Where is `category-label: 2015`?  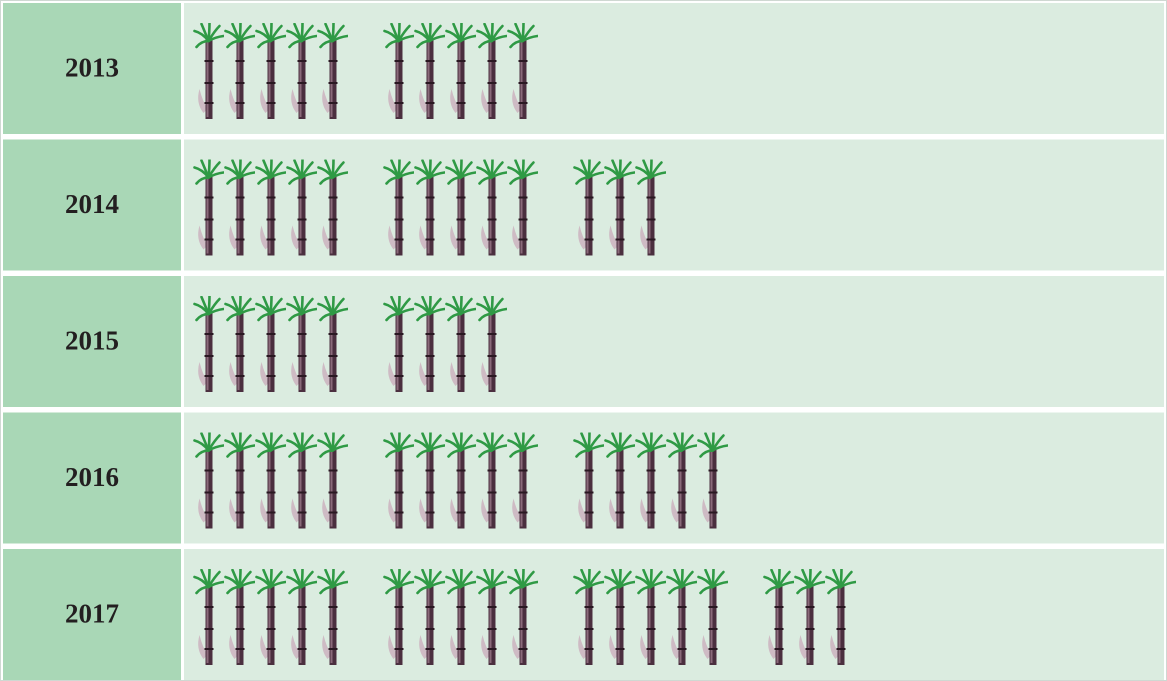
category-label: 2015 is located at coordinates (92, 341).